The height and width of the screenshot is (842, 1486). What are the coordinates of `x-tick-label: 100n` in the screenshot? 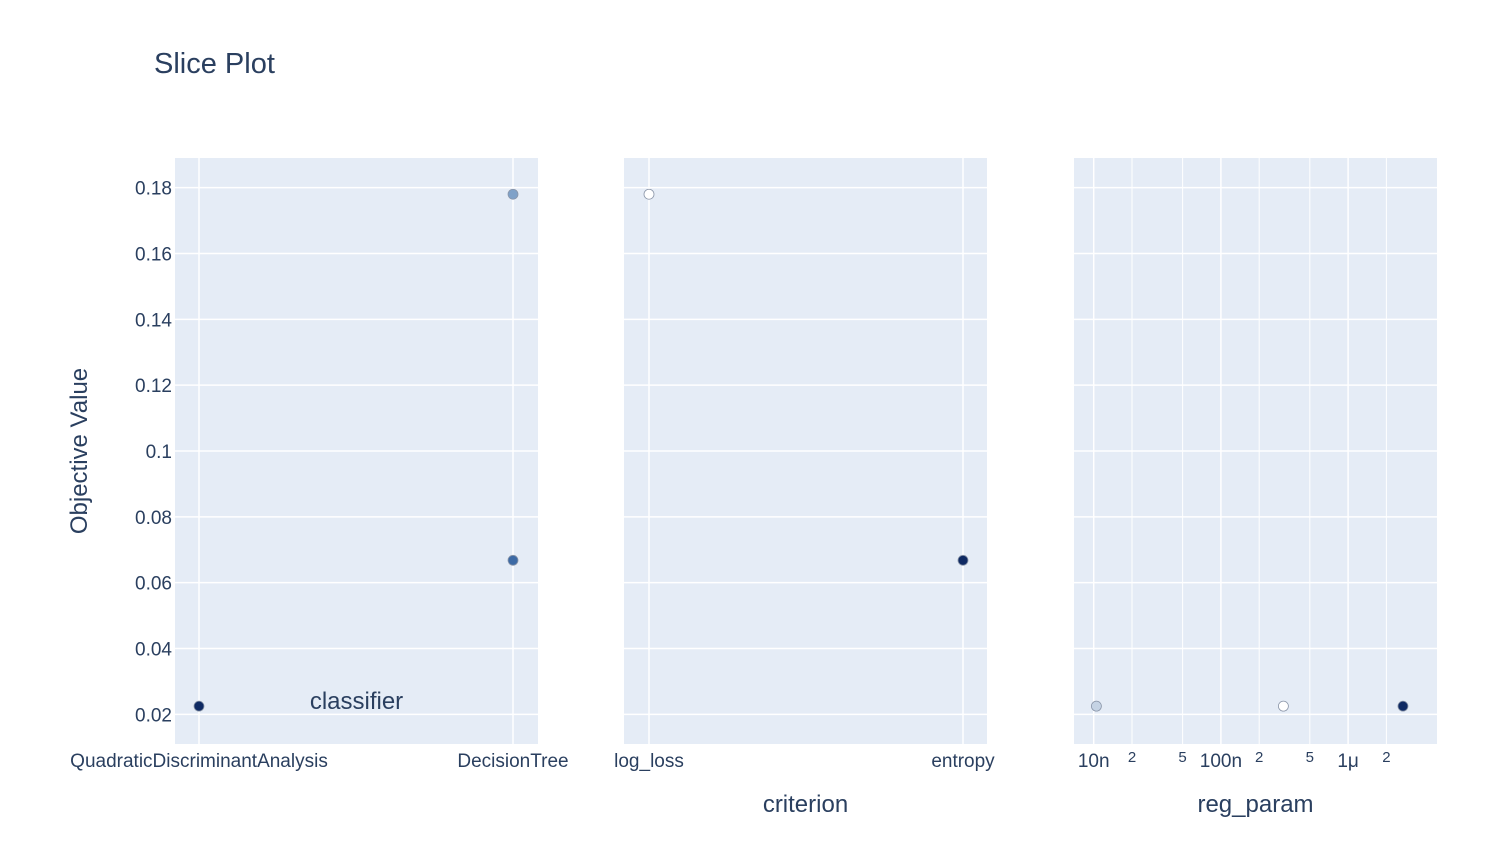 It's located at (1221, 761).